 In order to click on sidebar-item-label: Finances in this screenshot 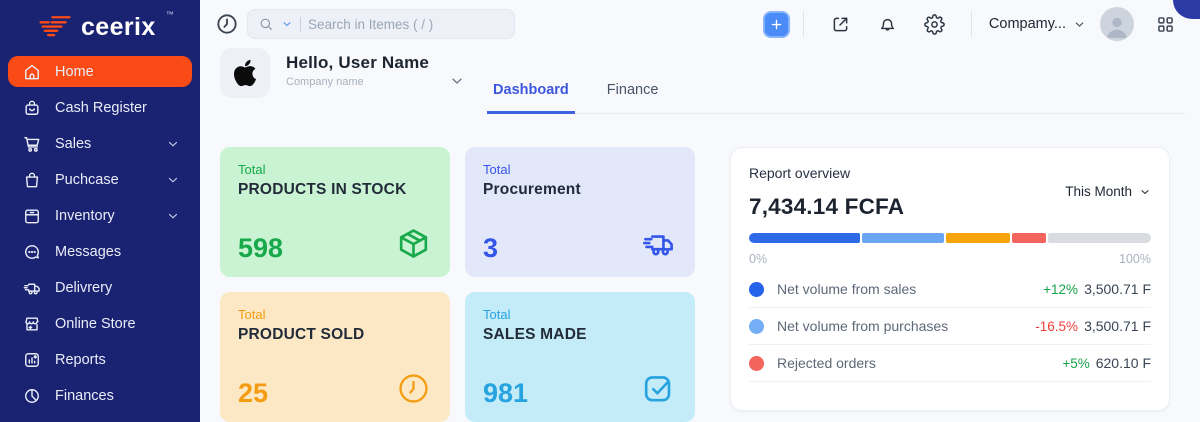, I will do `click(84, 395)`.